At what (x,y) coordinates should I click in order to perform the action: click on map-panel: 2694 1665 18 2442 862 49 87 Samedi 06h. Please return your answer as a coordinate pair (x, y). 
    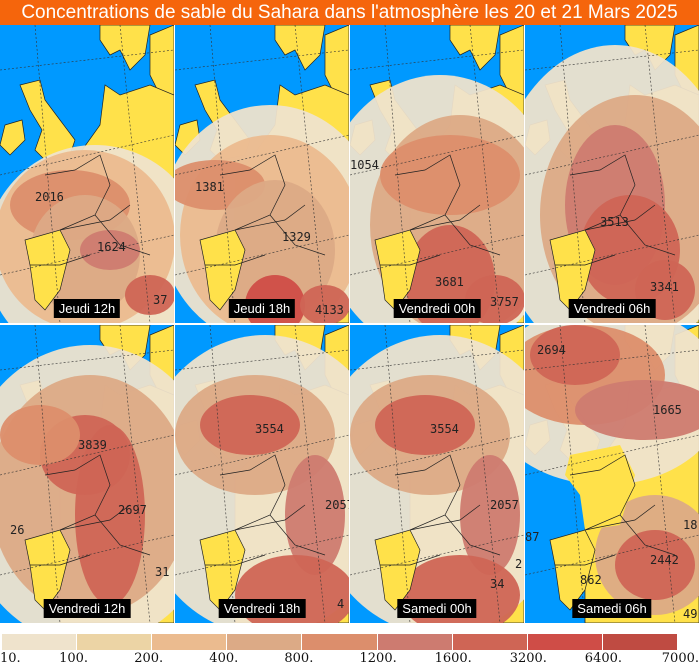
    Looking at the image, I should click on (612, 474).